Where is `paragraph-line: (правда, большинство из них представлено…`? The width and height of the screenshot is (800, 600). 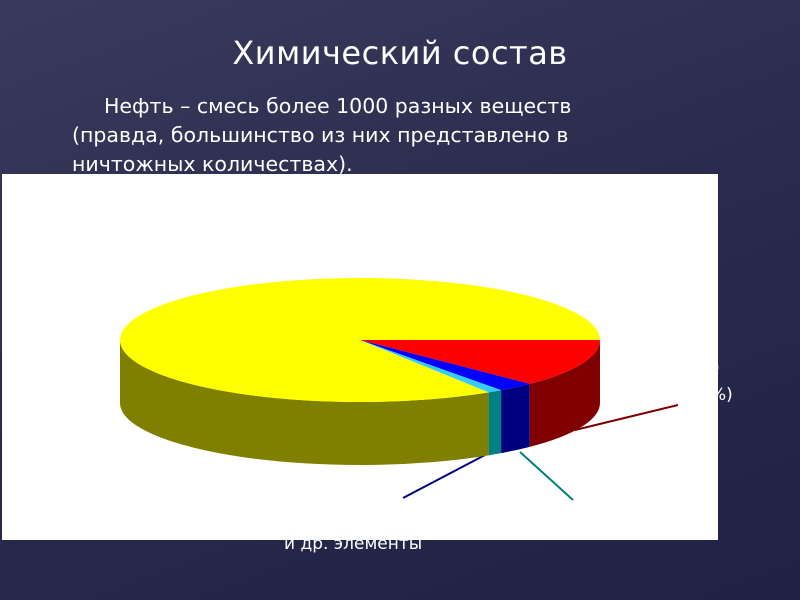
paragraph-line: (правда, большинство из них представлено… is located at coordinates (320, 135).